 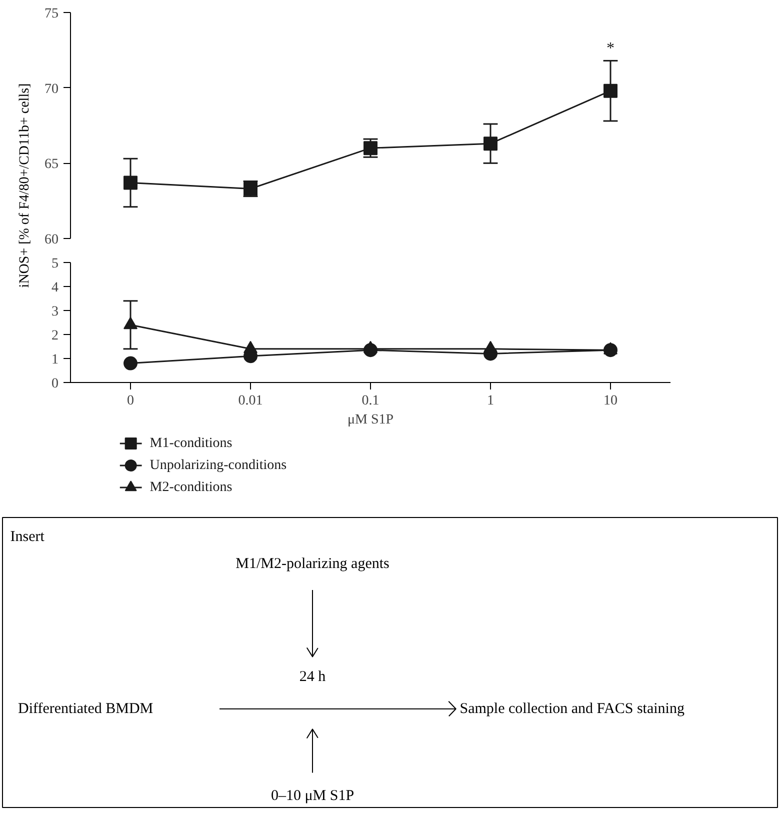 I want to click on y-tick-label: 5, so click(x=55, y=264).